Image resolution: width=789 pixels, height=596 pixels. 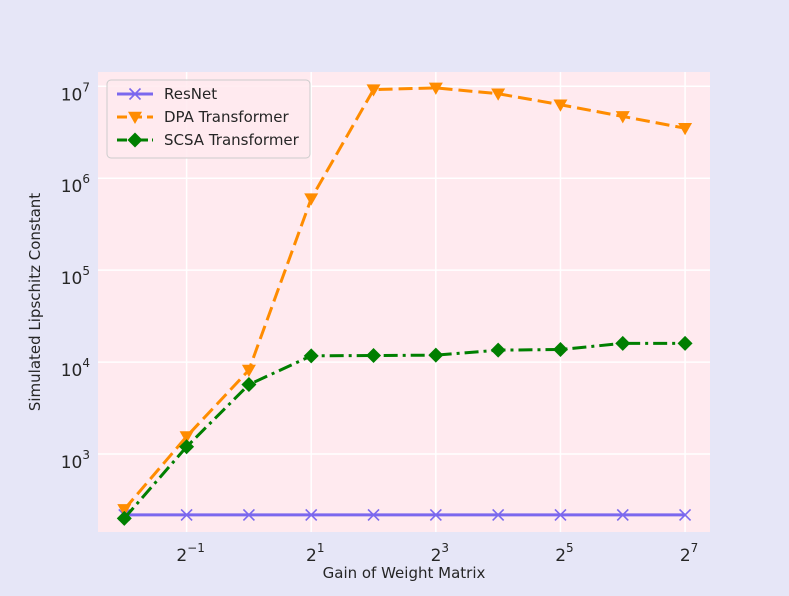 I want to click on legend-box, so click(x=208, y=119).